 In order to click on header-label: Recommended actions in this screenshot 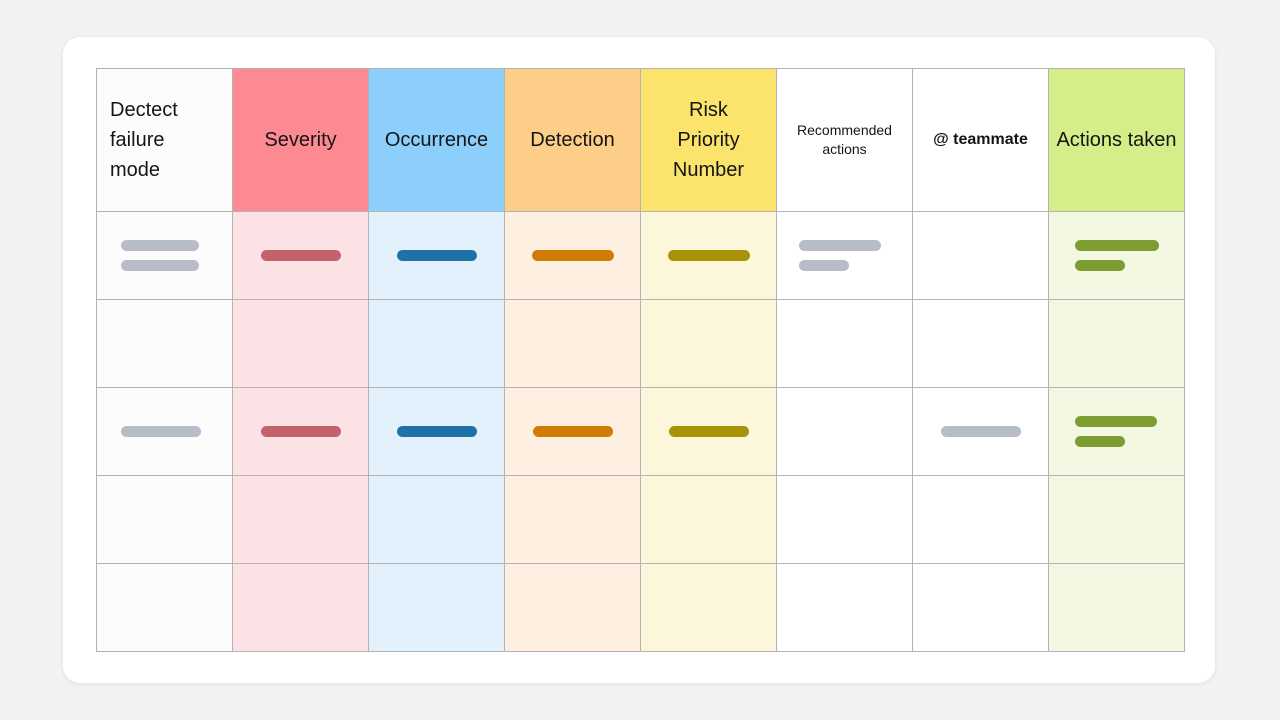, I will do `click(844, 139)`.